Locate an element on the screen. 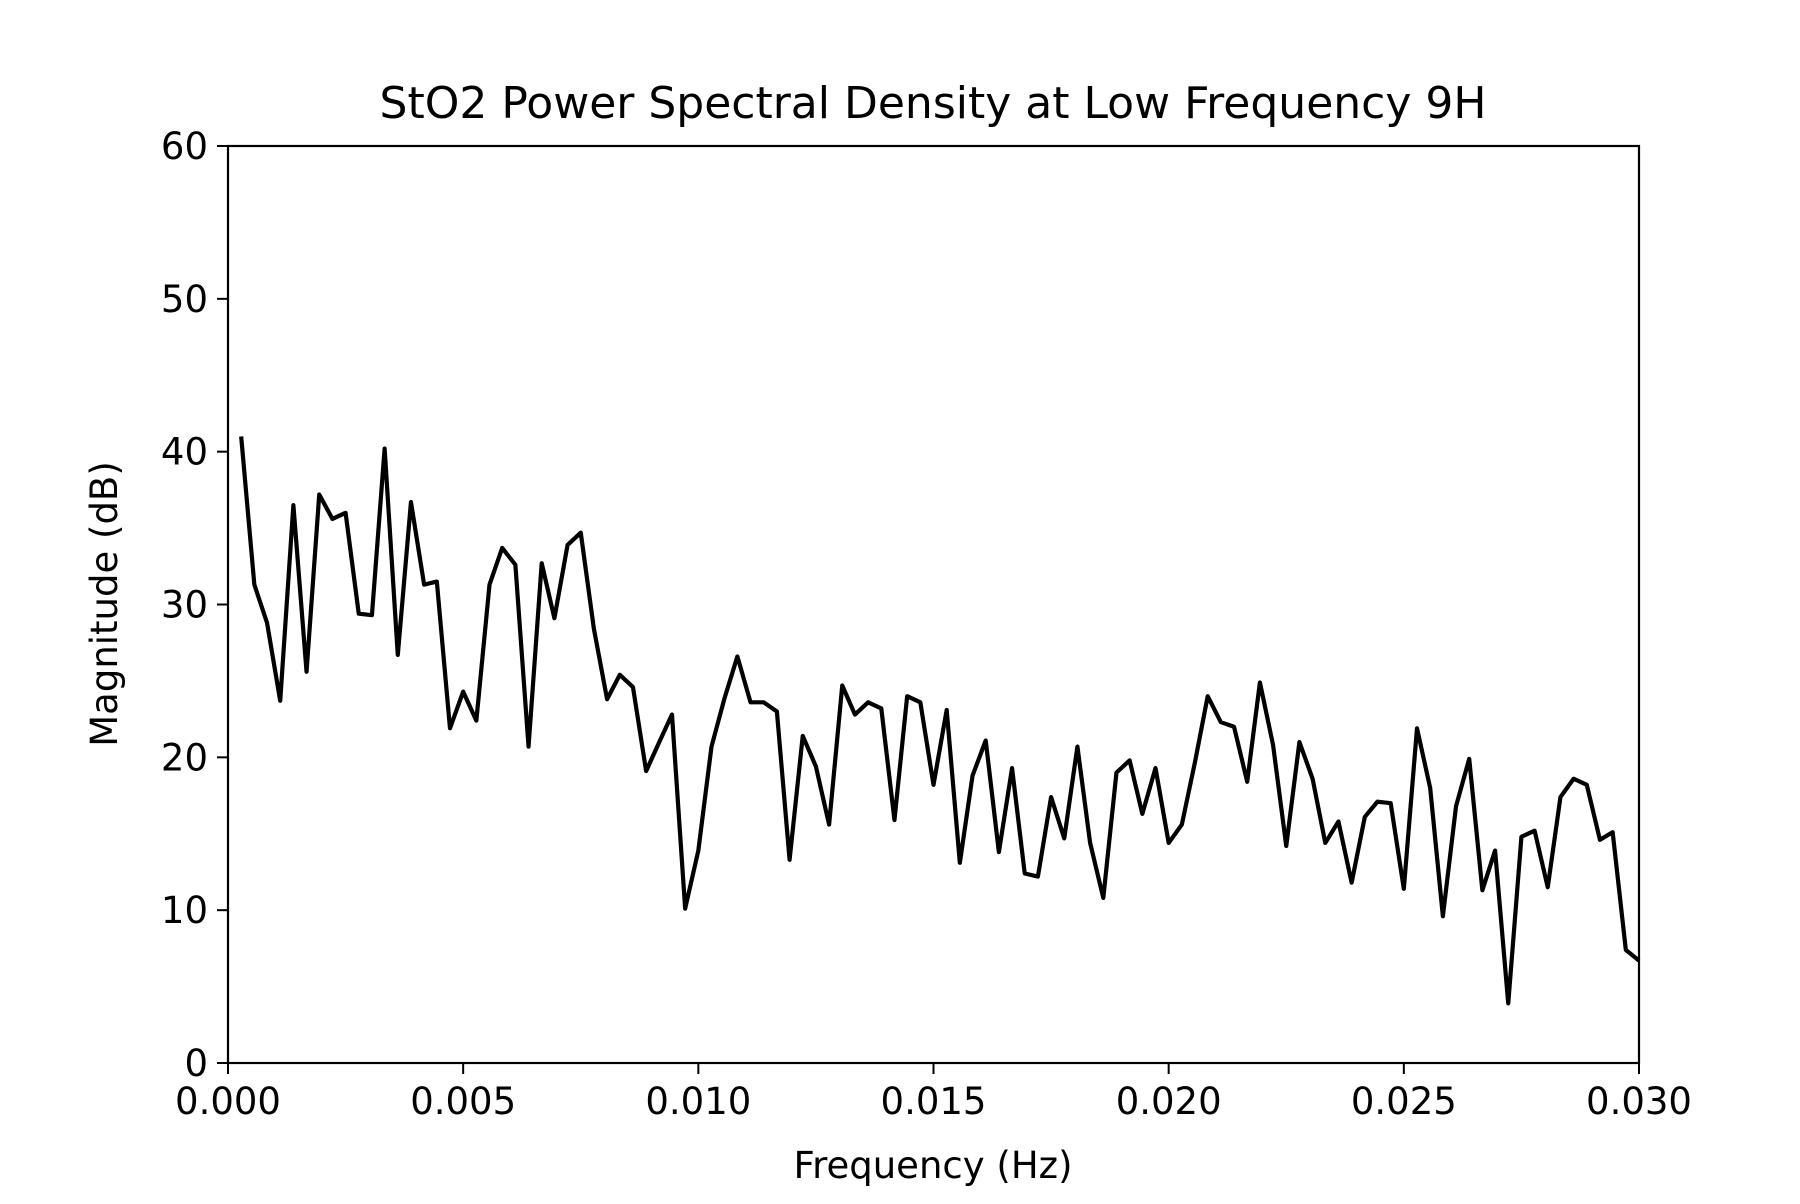  x-tick-label: 0.010 is located at coordinates (698, 1101).